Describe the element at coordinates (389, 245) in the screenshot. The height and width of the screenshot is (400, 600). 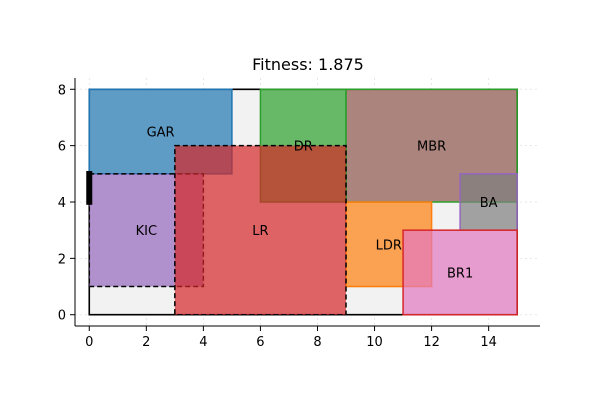
I see `room-label-ldr: LDR` at that location.